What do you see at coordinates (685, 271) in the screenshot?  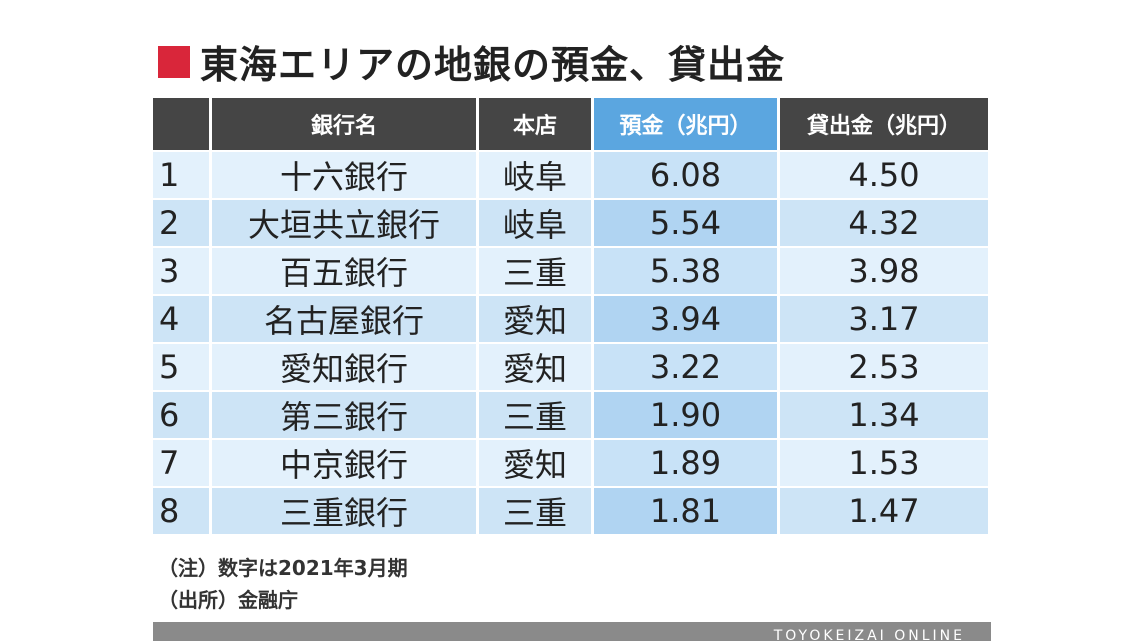 I see `deposit-cell: 5.38` at bounding box center [685, 271].